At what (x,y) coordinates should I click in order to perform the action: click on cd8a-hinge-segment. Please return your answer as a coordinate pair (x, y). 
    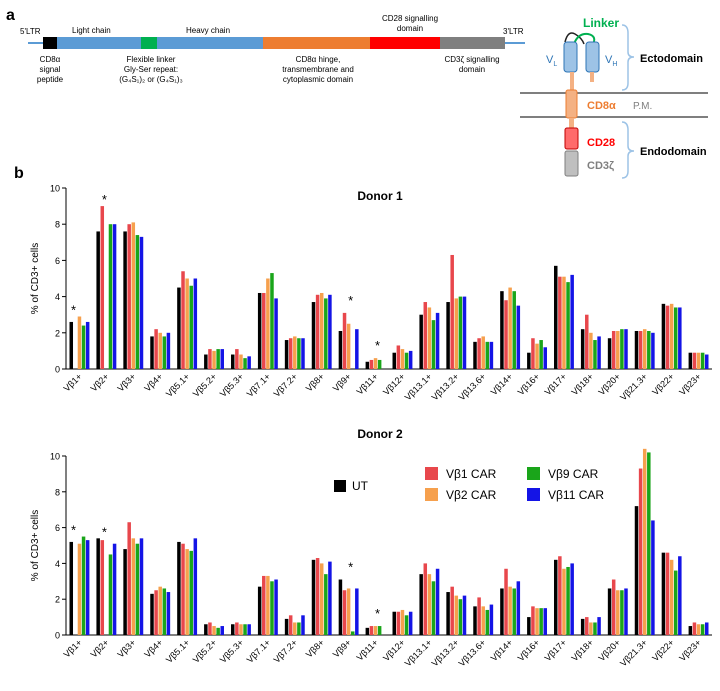
    Looking at the image, I should click on (316, 43).